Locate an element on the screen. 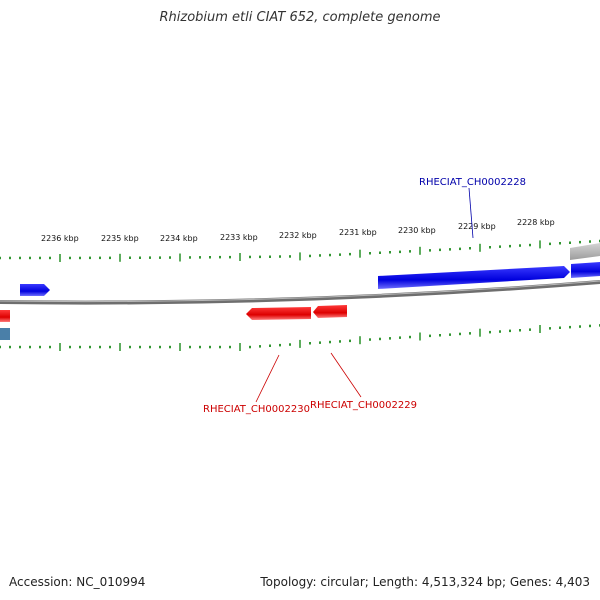  scale-label: 2231 kbp is located at coordinates (358, 232).